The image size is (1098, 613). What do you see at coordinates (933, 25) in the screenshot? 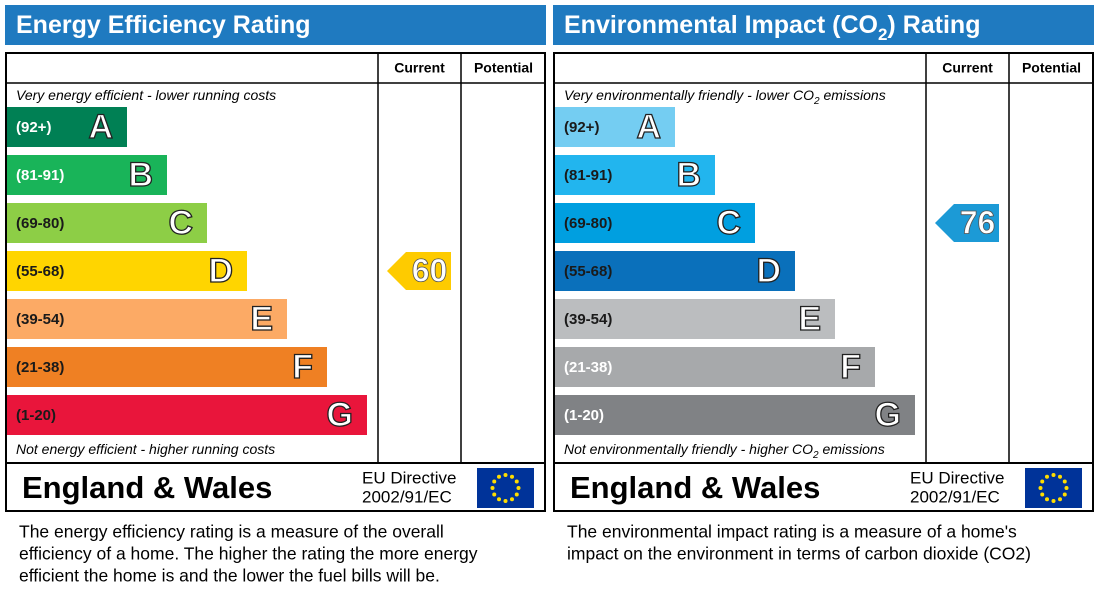
I see `panel-title-part: ) Rating` at bounding box center [933, 25].